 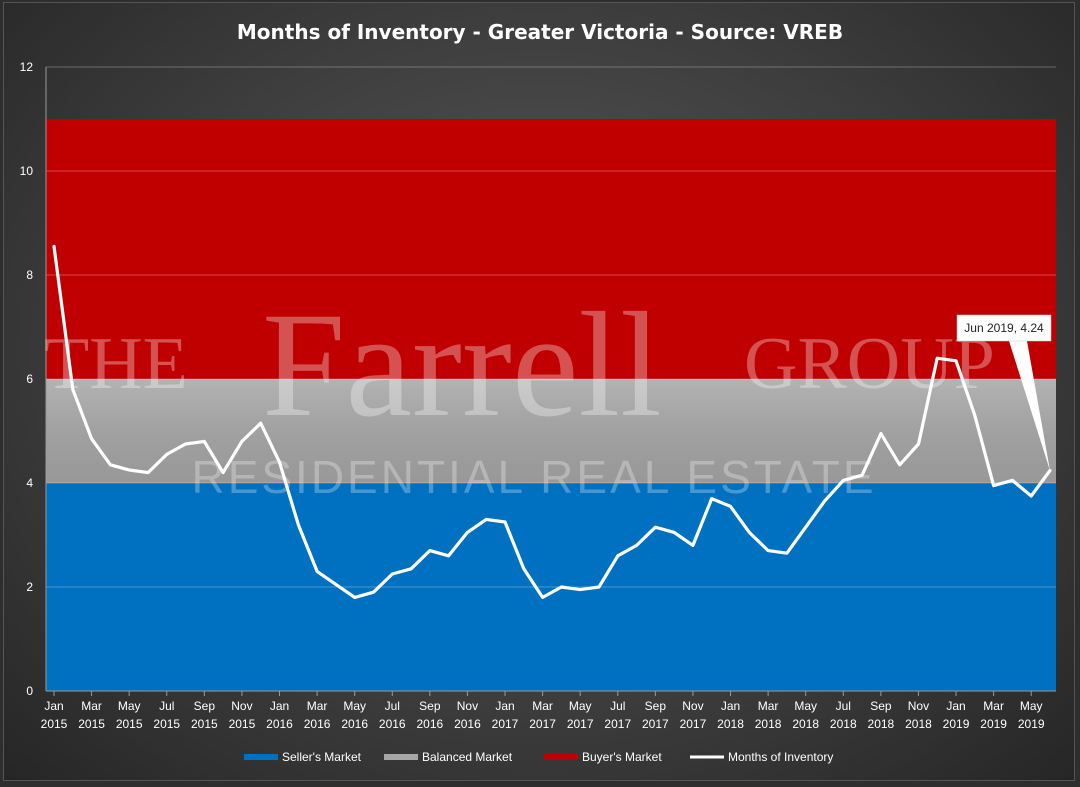 What do you see at coordinates (467, 757) in the screenshot?
I see `legend-label-balanced: Balanced Market` at bounding box center [467, 757].